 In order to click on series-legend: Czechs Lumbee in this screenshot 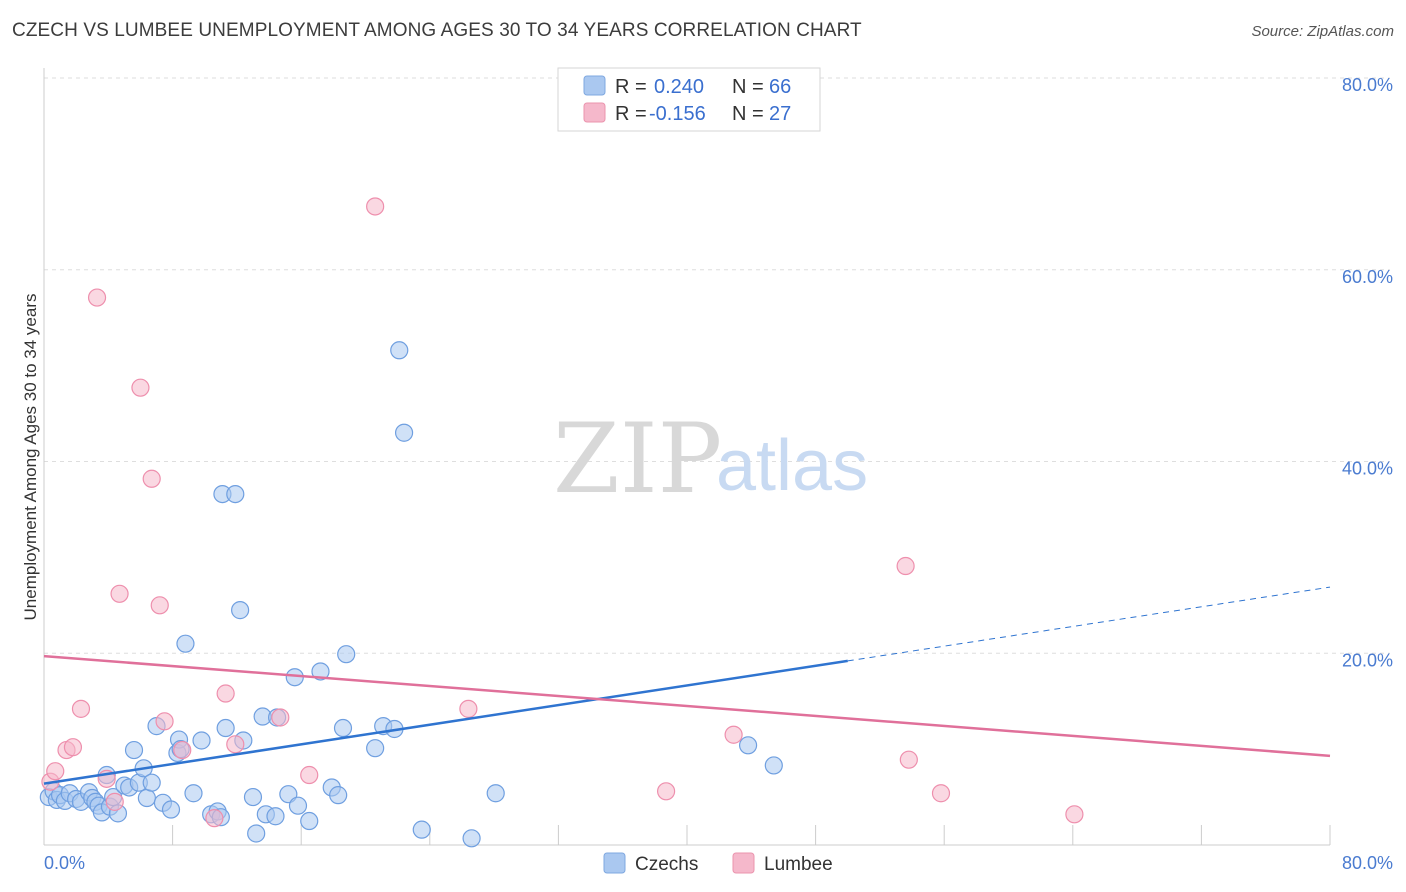, I will do `click(718, 863)`.